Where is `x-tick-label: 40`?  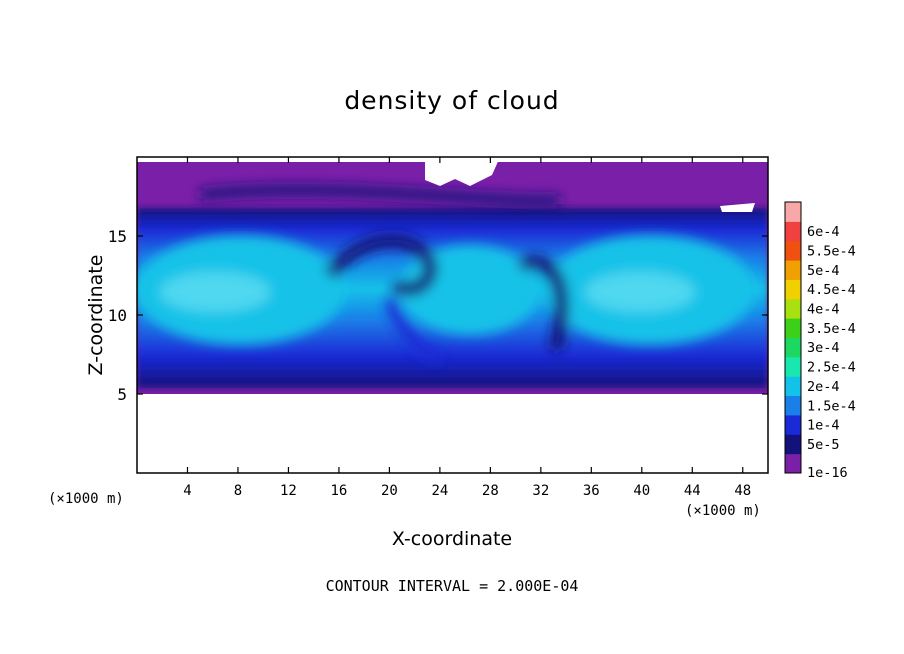
x-tick-label: 40 is located at coordinates (641, 491).